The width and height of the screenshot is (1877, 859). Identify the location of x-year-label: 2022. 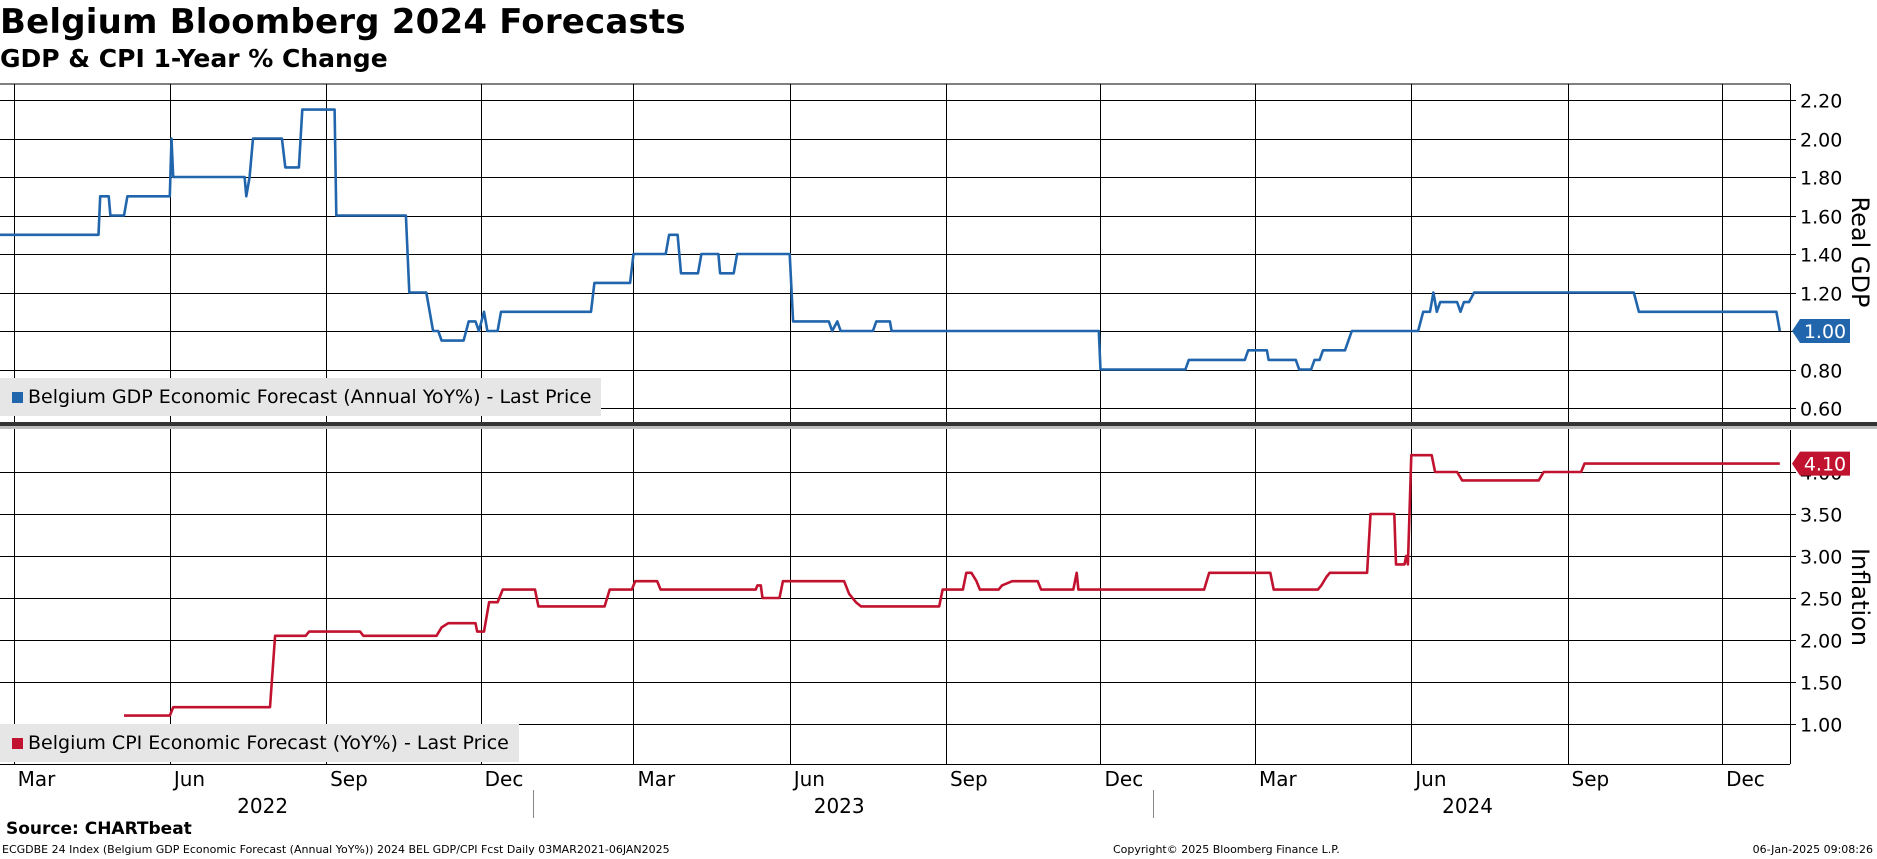
(262, 806).